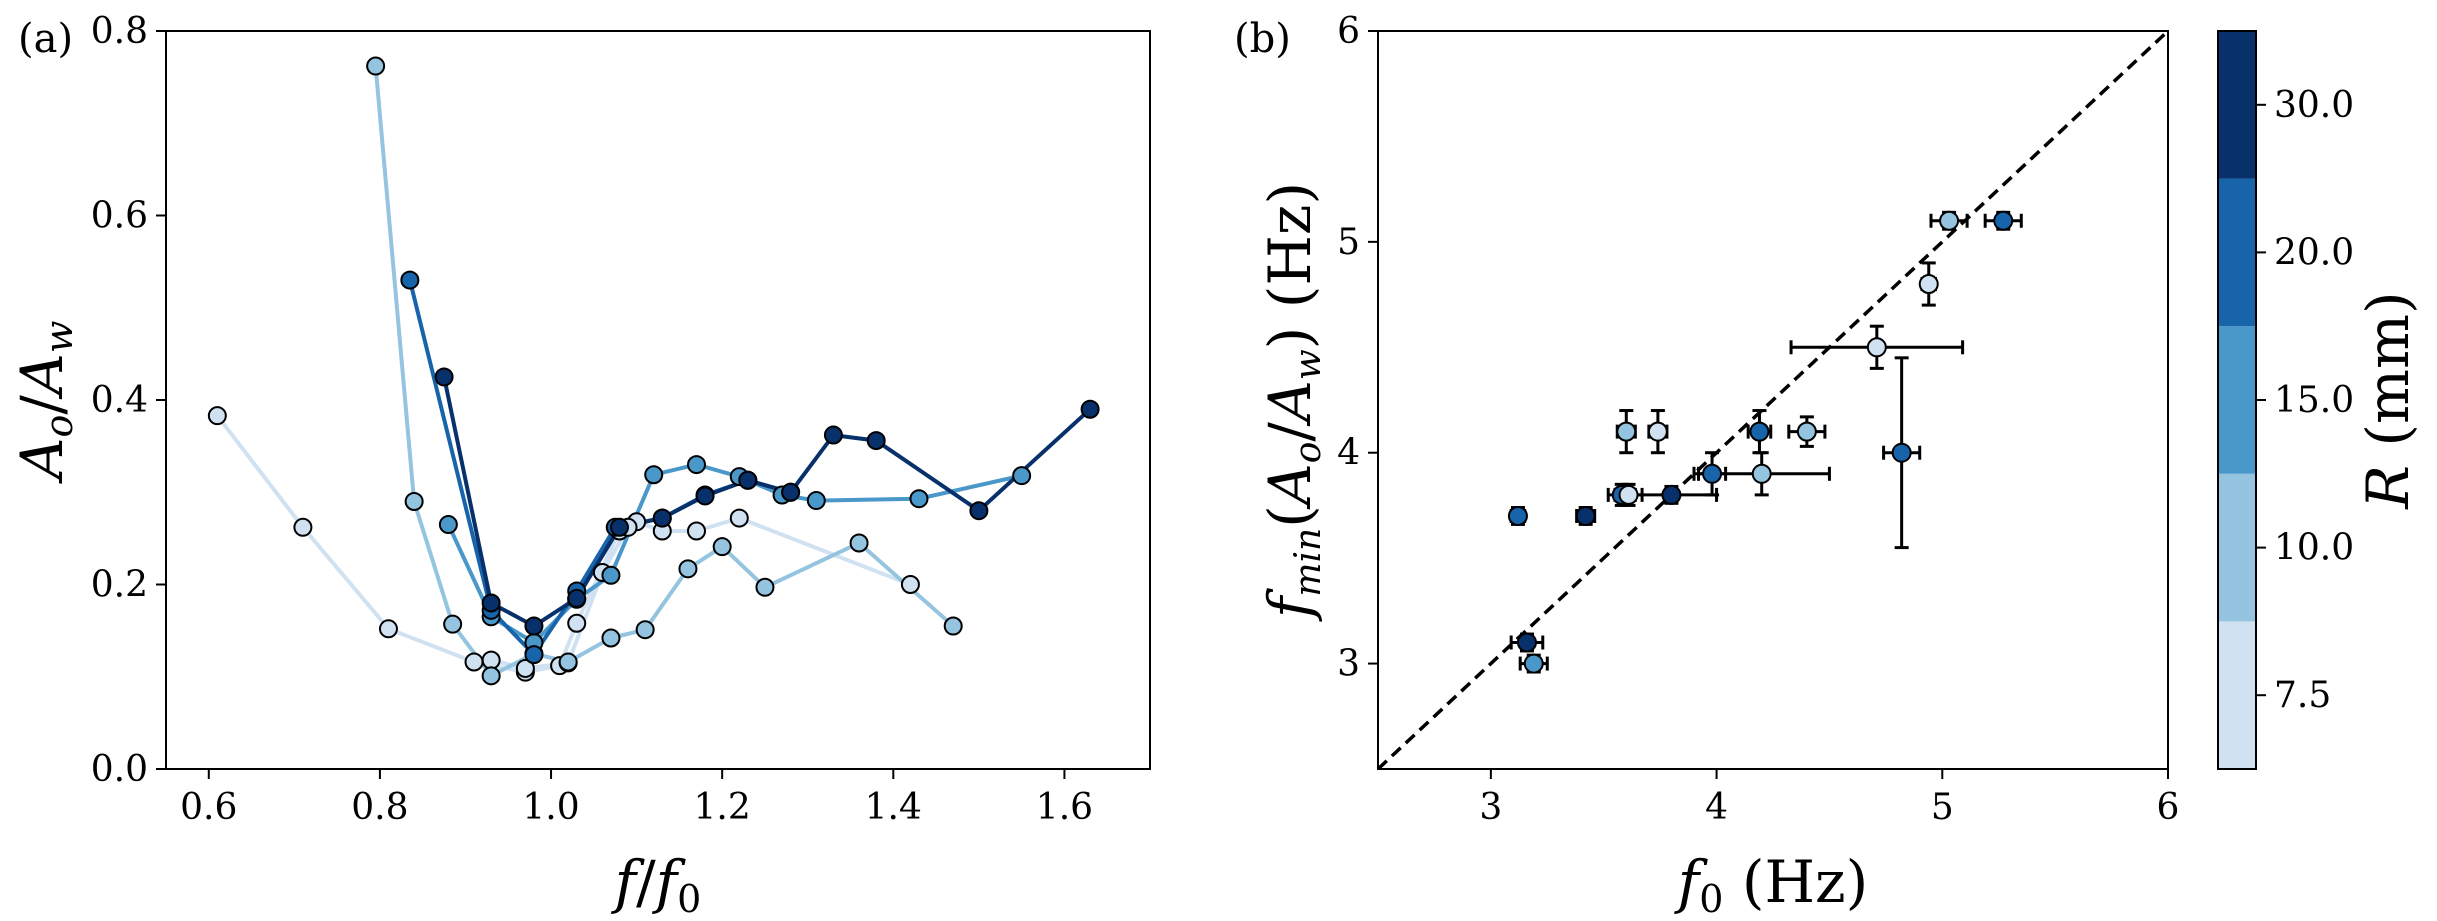  What do you see at coordinates (1942, 807) in the screenshot?
I see `x-tick-label: 5` at bounding box center [1942, 807].